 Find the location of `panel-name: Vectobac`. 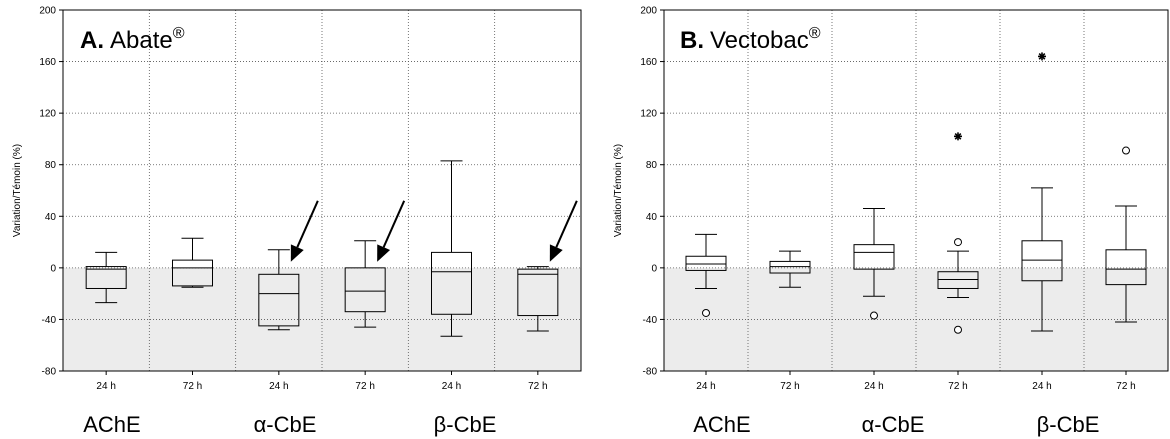

panel-name: Vectobac is located at coordinates (759, 40).